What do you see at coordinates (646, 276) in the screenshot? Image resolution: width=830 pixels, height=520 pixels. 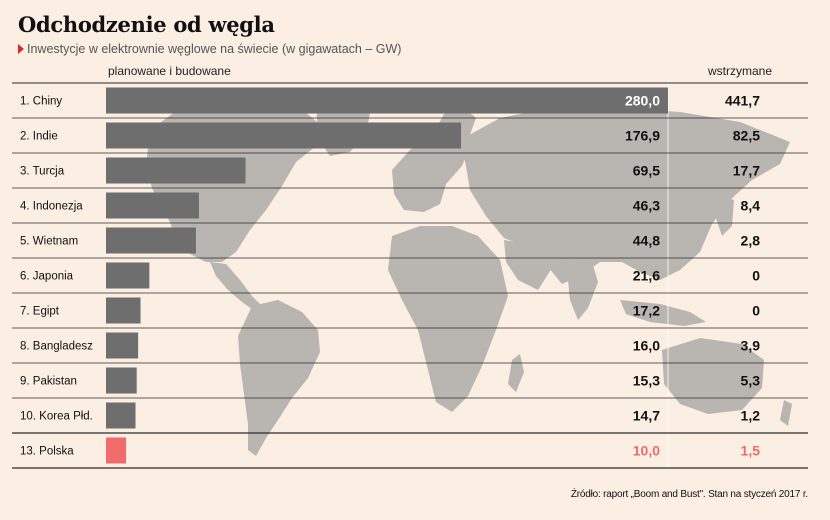 I see `planned-value-label: 21,6` at bounding box center [646, 276].